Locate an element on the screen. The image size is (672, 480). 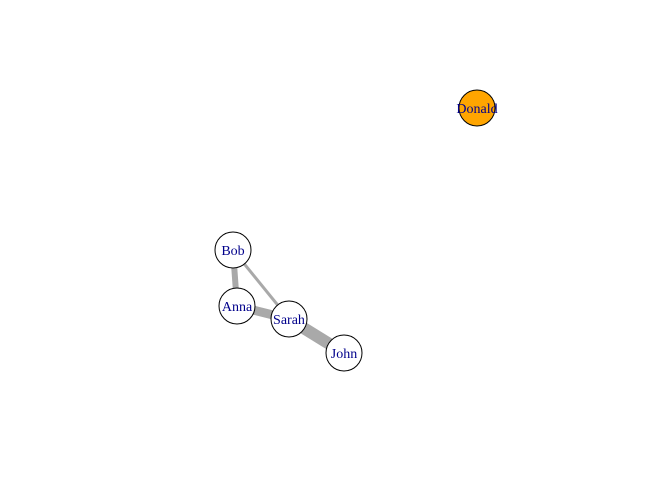
node-circle-john is located at coordinates (344, 353).